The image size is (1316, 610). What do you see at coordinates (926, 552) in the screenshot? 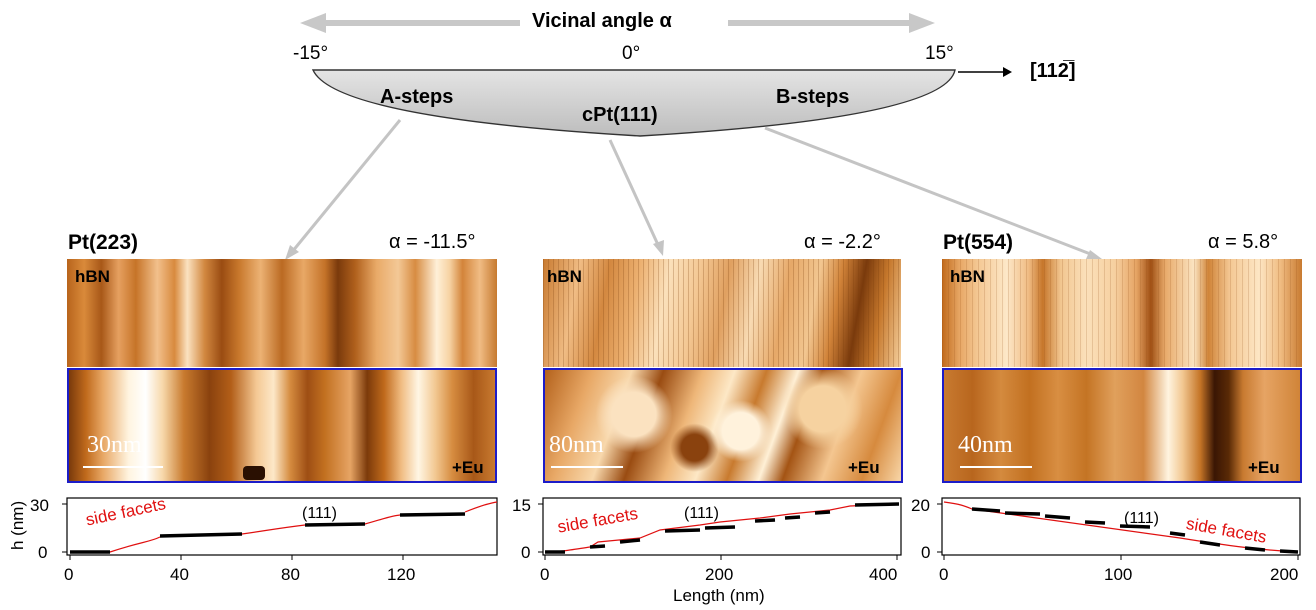
I see `profile-3-ytick-0: 0` at bounding box center [926, 552].